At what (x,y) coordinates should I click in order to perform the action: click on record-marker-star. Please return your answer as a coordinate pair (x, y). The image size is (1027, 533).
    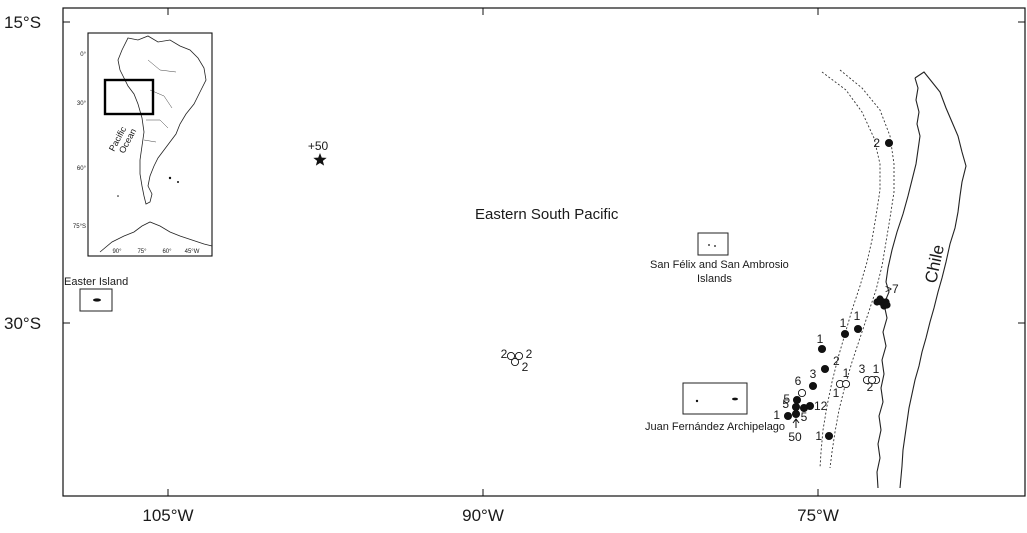
    Looking at the image, I should click on (320, 159).